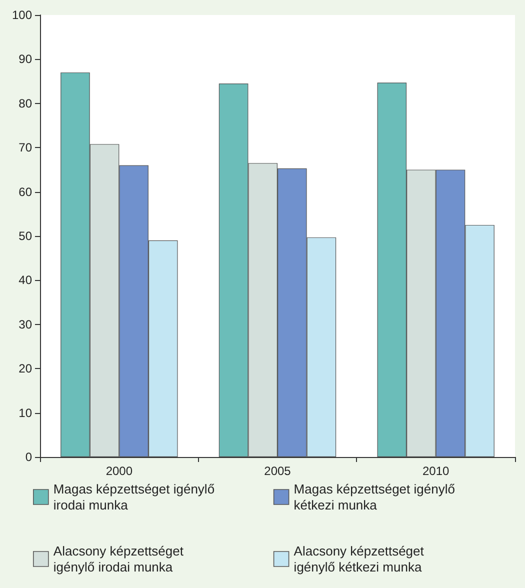 This screenshot has height=588, width=525. I want to click on legend-label: Magas képzettséget igénylő kétkezi munka, so click(376, 497).